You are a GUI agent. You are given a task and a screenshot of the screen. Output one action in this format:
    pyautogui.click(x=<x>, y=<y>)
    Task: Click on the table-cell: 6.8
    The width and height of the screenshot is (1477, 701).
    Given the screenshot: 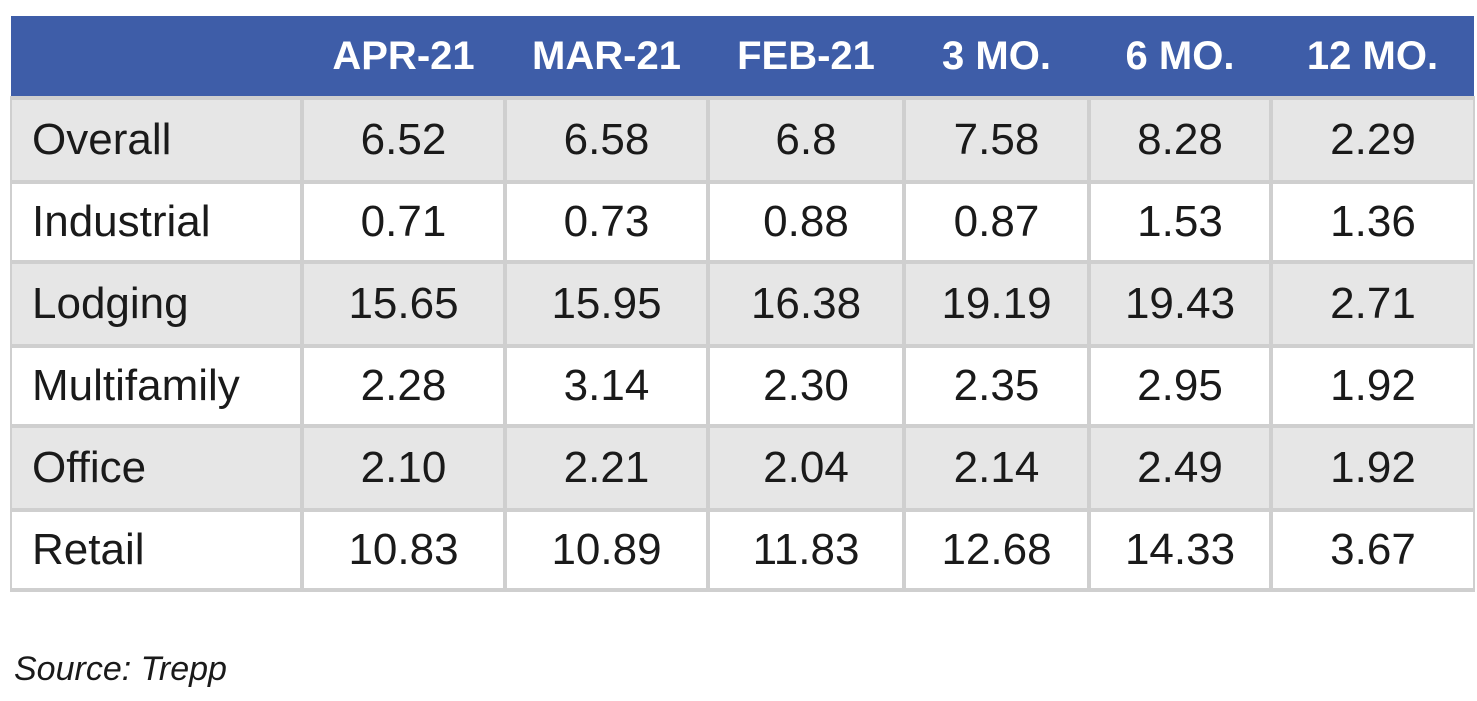 What is the action you would take?
    pyautogui.click(x=806, y=140)
    